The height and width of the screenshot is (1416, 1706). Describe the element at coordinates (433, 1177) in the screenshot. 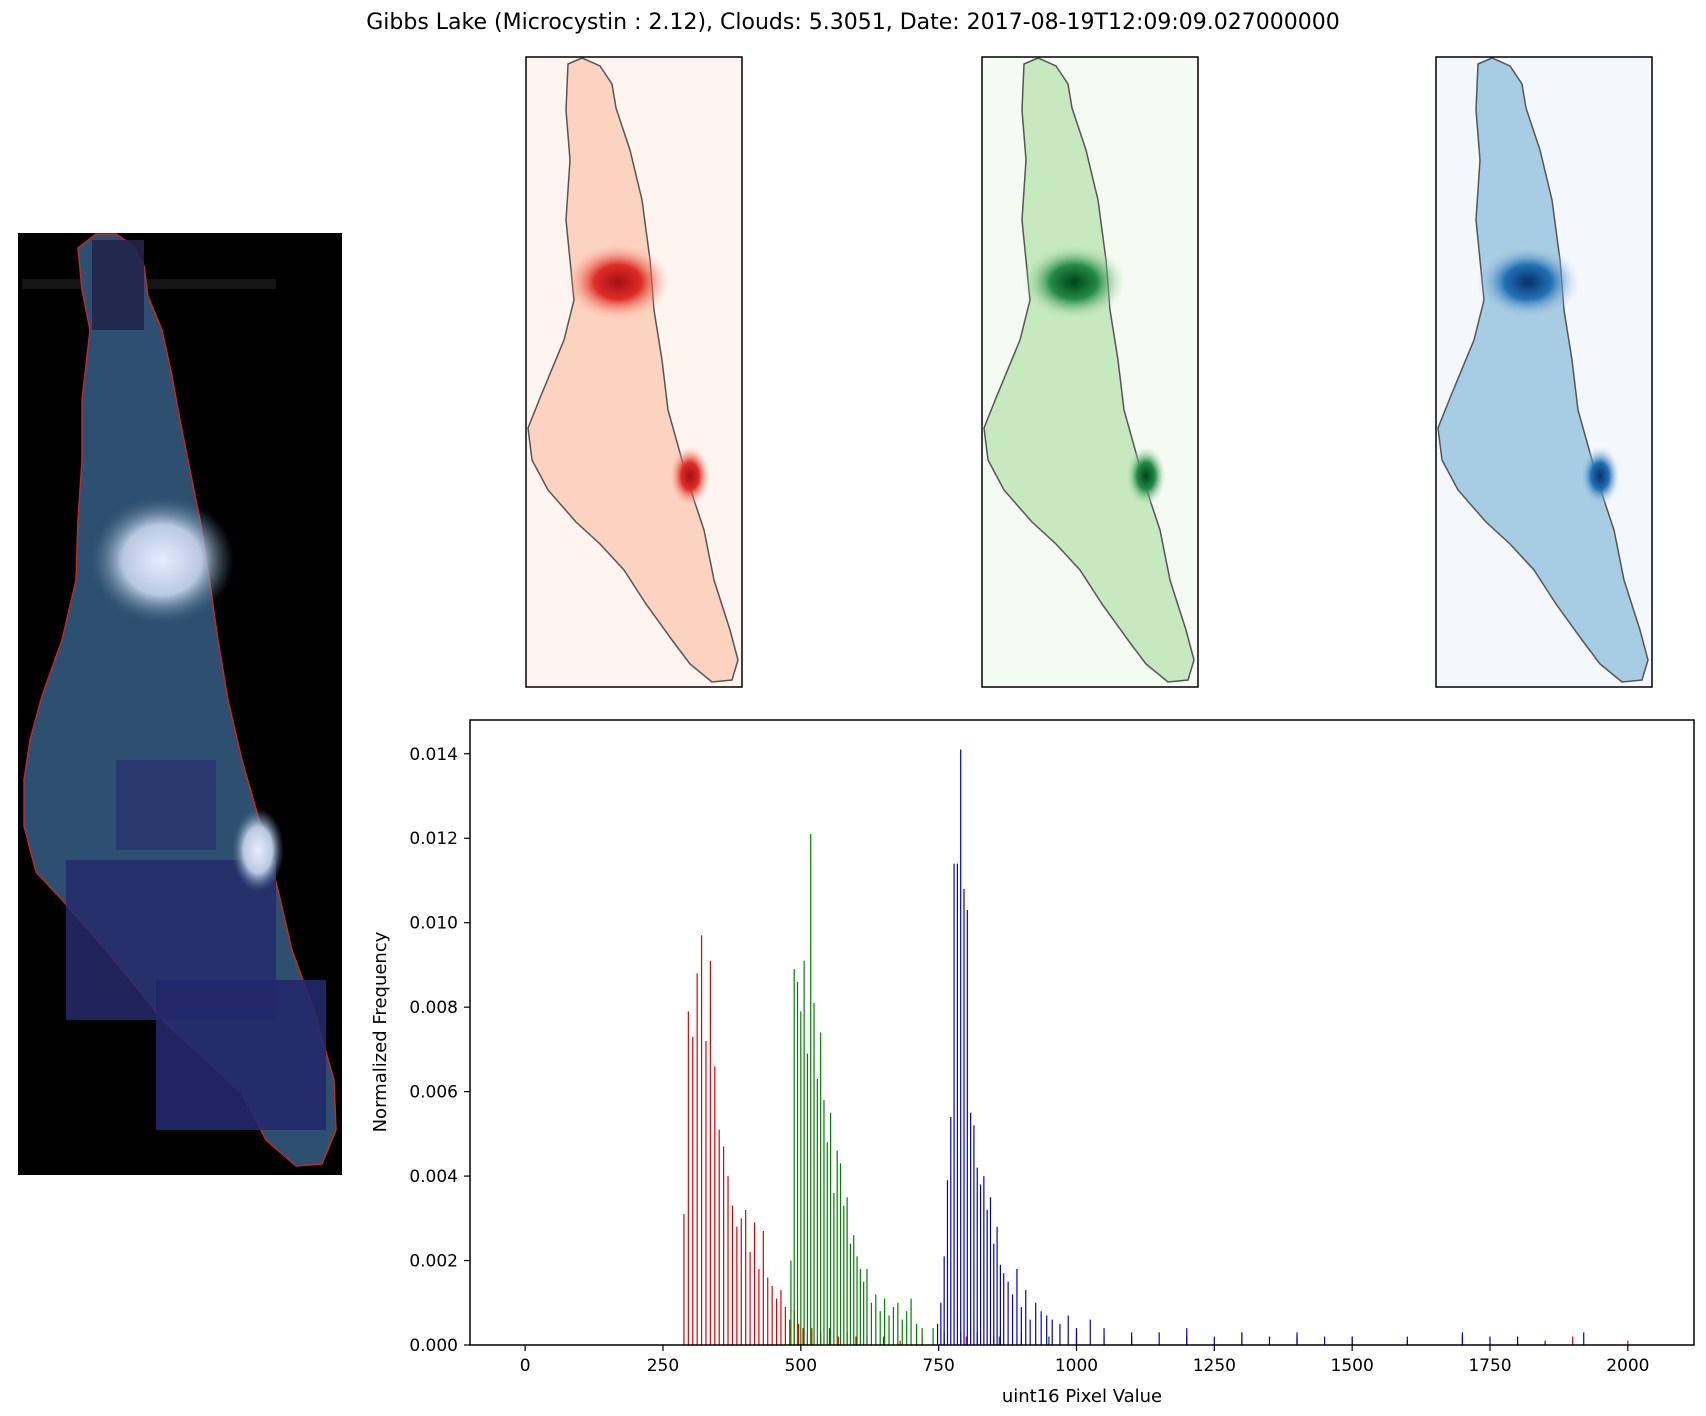

I see `y-tick-label: 0.004` at that location.